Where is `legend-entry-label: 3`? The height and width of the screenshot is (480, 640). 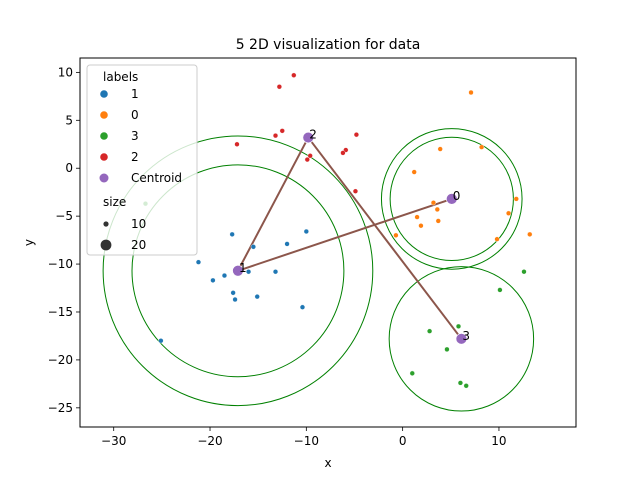 legend-entry-label: 3 is located at coordinates (135, 136).